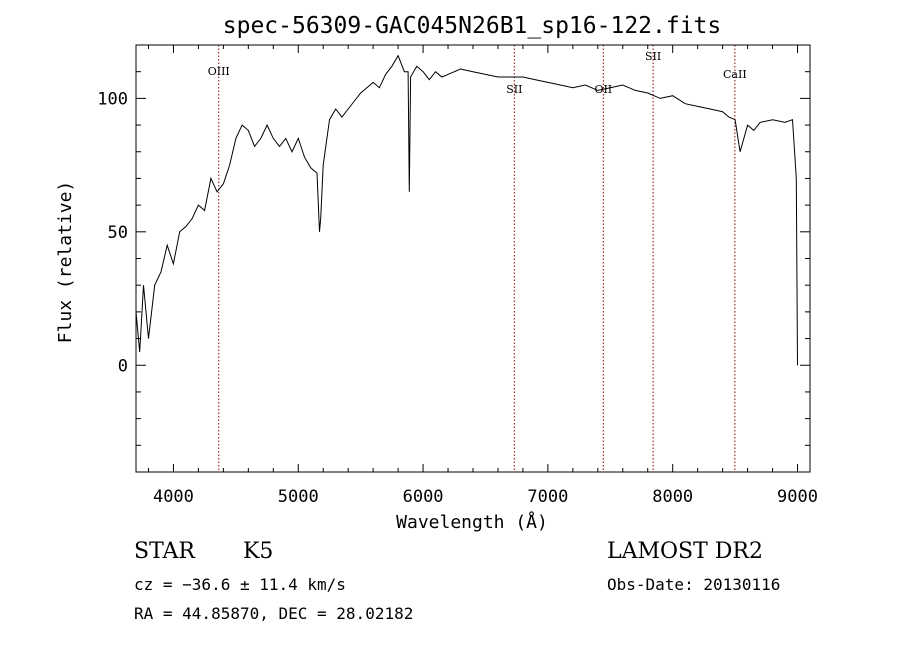 The image size is (900, 649). What do you see at coordinates (472, 522) in the screenshot?
I see `x-axis-label: Wavelength (Å)` at bounding box center [472, 522].